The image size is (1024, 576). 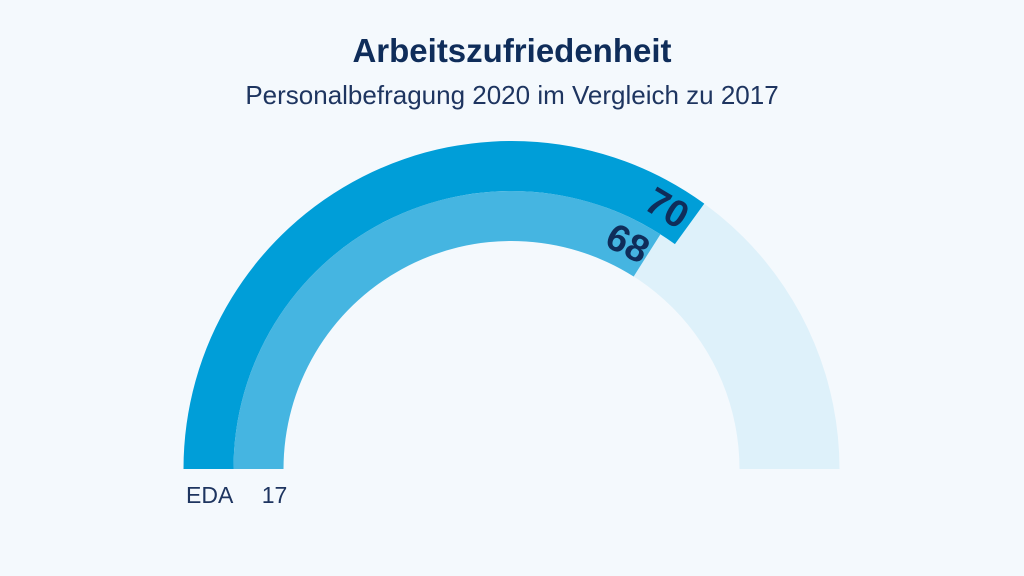 I want to click on legend: EDA 17, so click(x=247, y=495).